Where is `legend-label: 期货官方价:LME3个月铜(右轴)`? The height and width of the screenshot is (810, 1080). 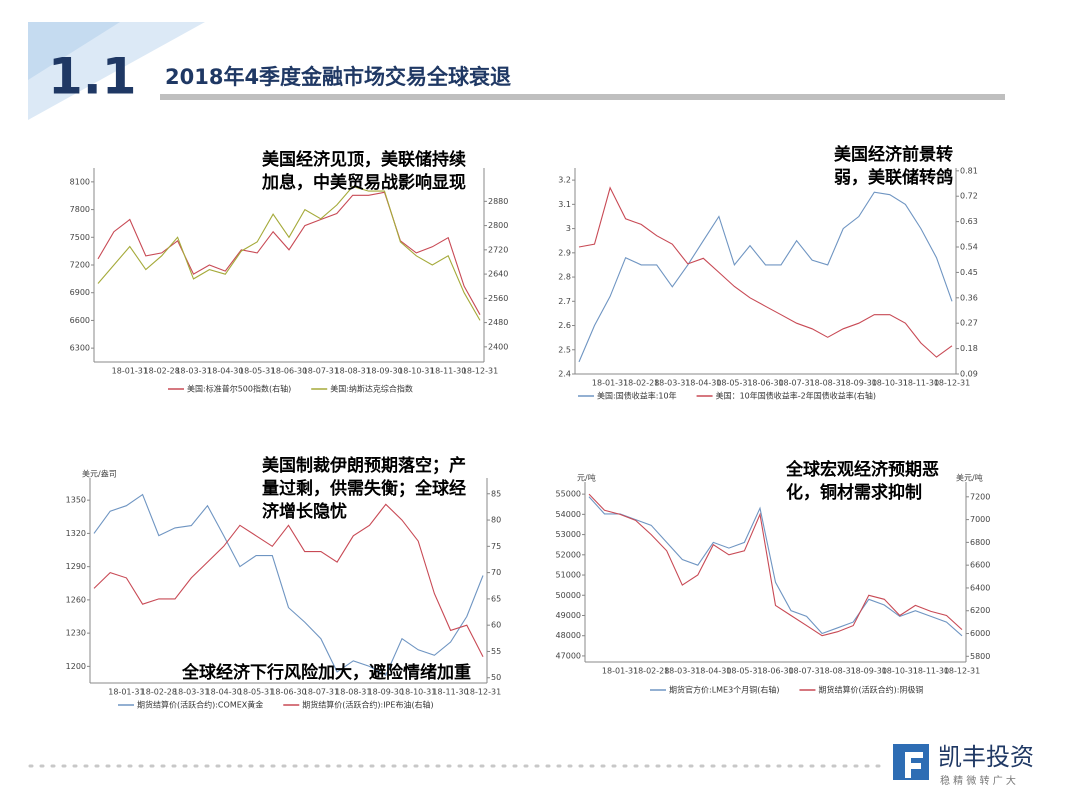
legend-label: 期货官方价:LME3个月铜(右轴) is located at coordinates (724, 690).